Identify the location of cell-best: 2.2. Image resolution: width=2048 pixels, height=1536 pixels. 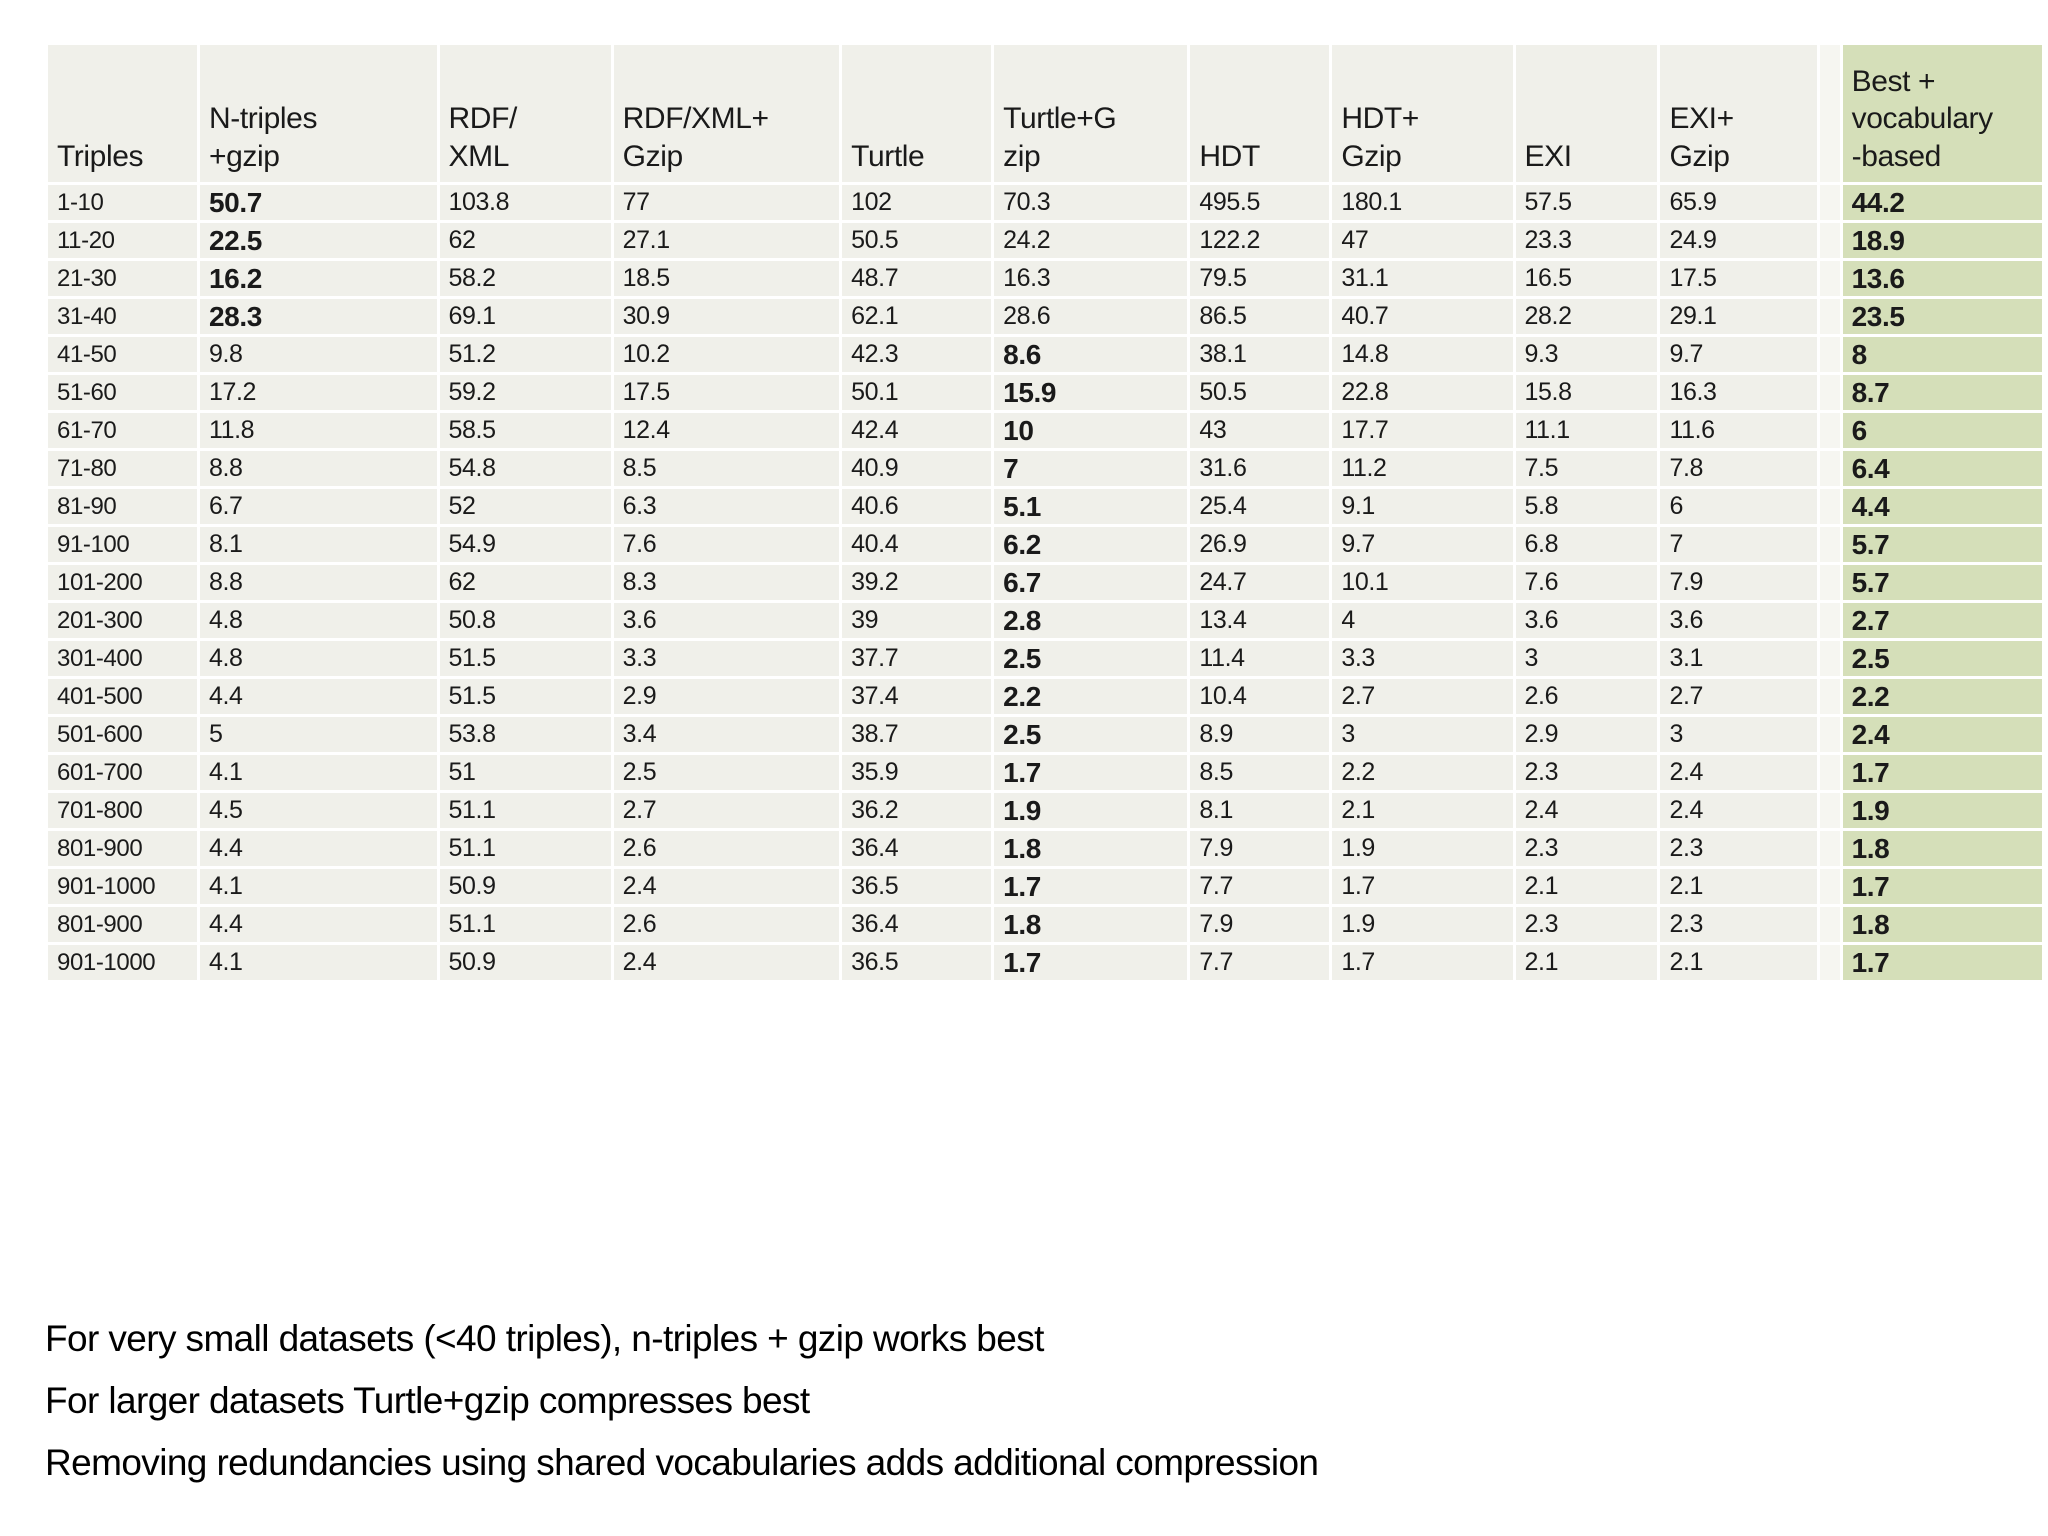
(1942, 696).